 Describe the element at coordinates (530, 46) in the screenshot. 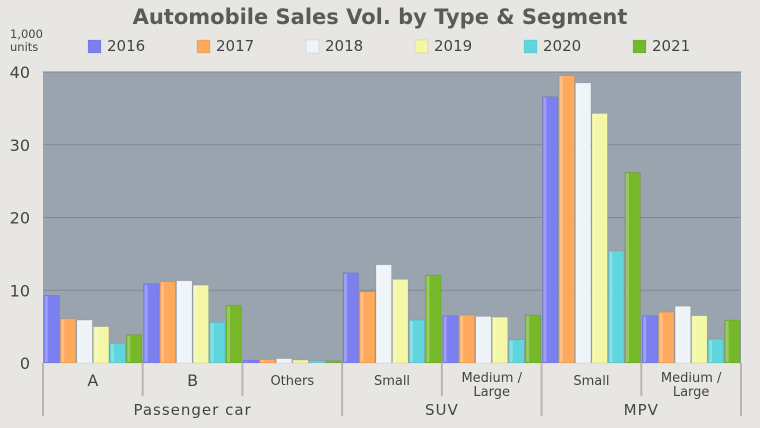

I see `legend-swatch-2020` at that location.